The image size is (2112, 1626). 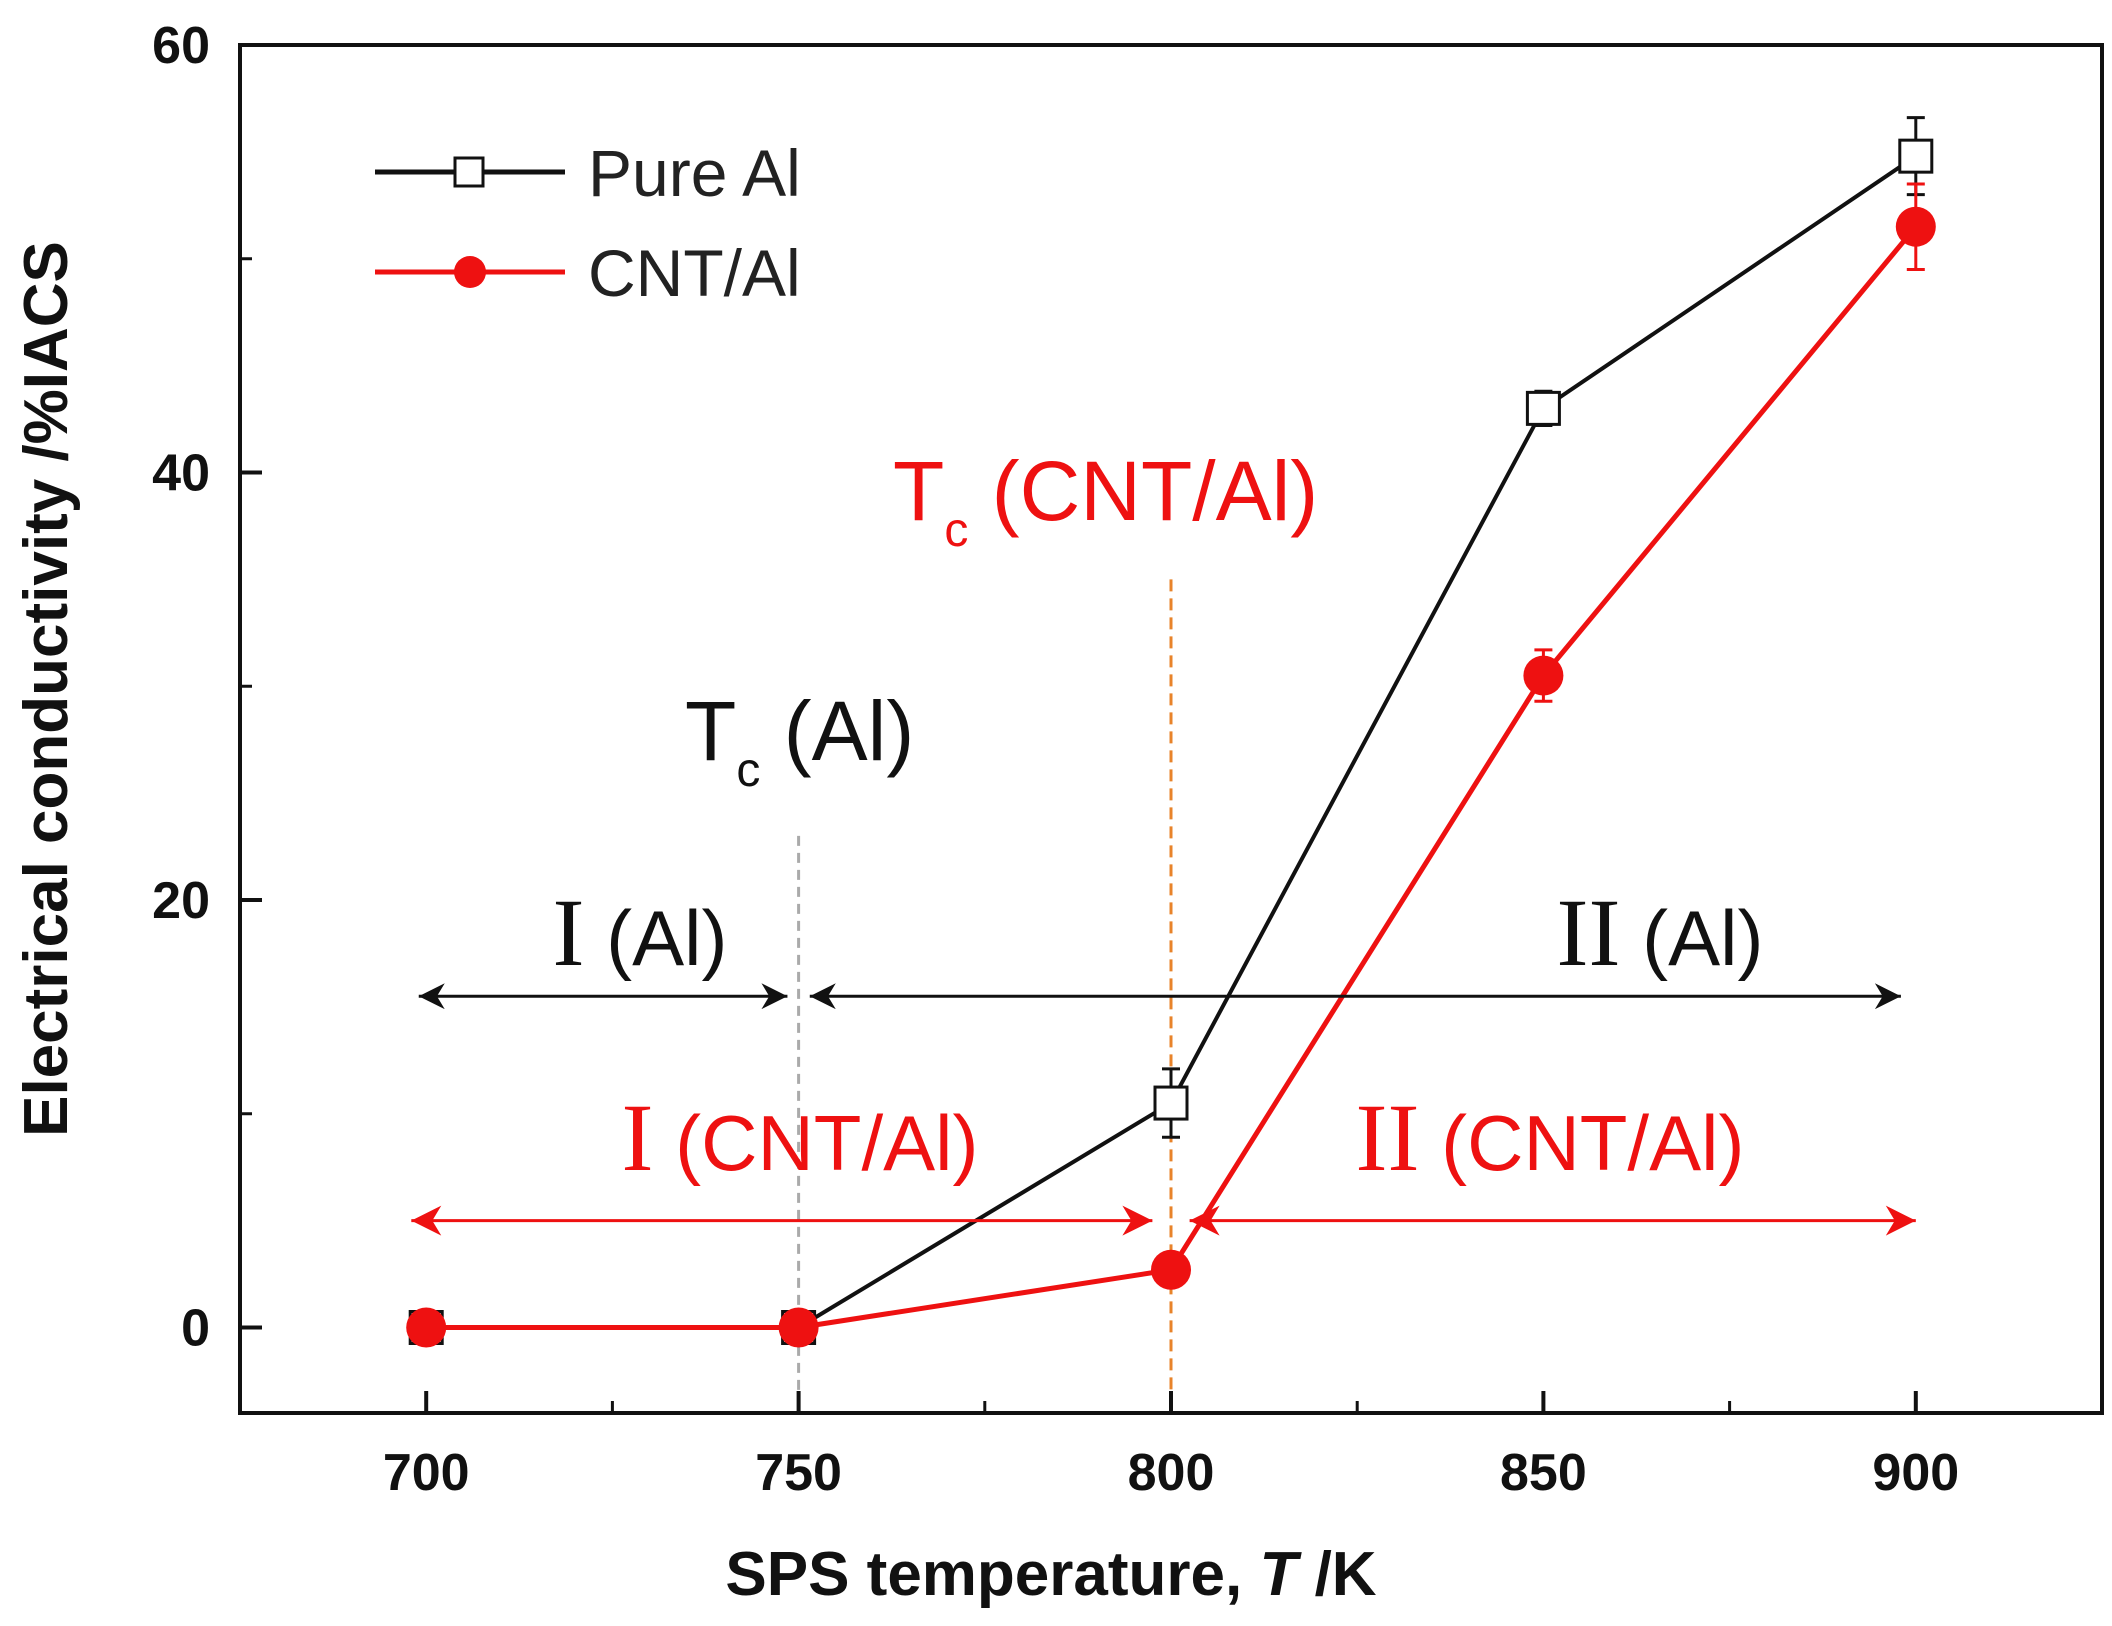 I want to click on x-tick-label: 750, so click(x=798, y=1473).